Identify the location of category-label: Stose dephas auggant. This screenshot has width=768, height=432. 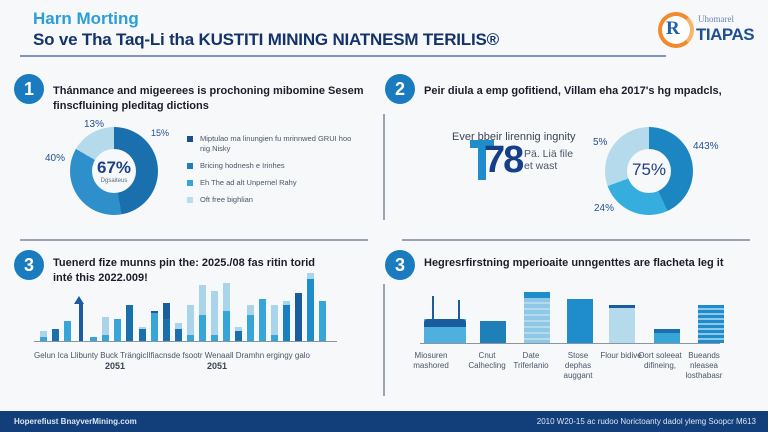
(578, 365).